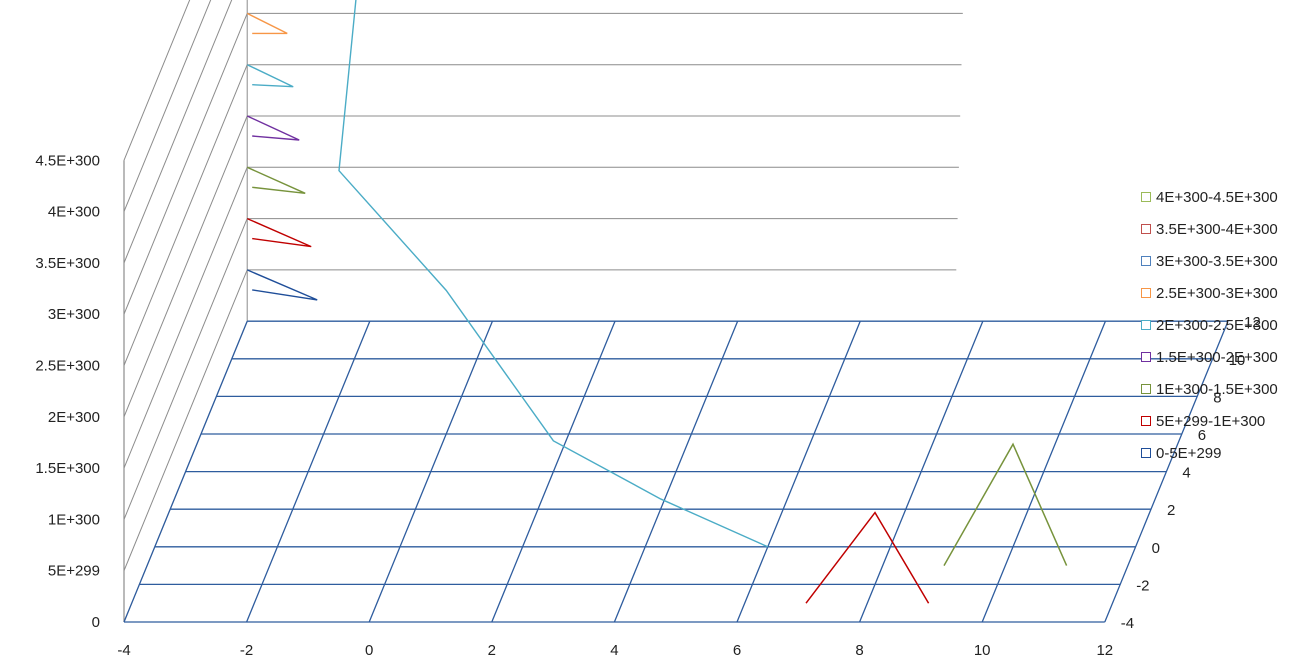 The width and height of the screenshot is (1291, 662). Describe the element at coordinates (67, 263) in the screenshot. I see `z-tick-label: 3.5E+300` at that location.